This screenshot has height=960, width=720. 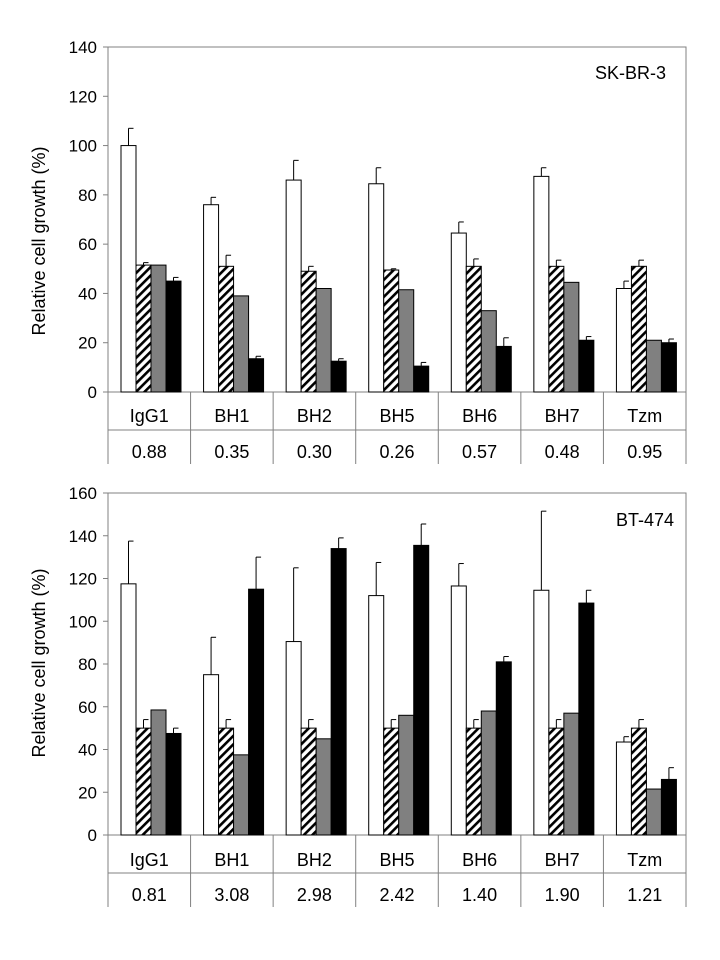 I want to click on ratio-value: 2.42, so click(x=396, y=895).